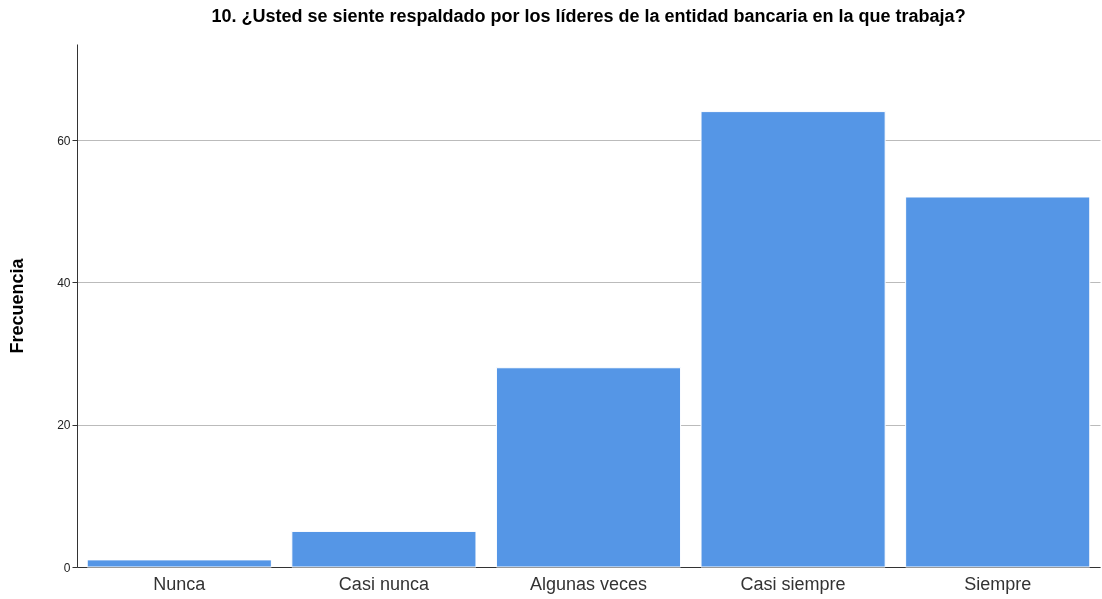 Image resolution: width=1102 pixels, height=599 pixels. I want to click on x-tick-label: Casi nunca, so click(384, 583).